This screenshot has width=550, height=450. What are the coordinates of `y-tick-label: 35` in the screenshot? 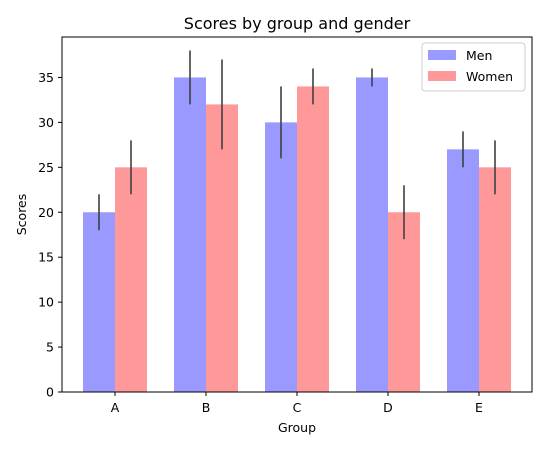 It's located at (46, 77).